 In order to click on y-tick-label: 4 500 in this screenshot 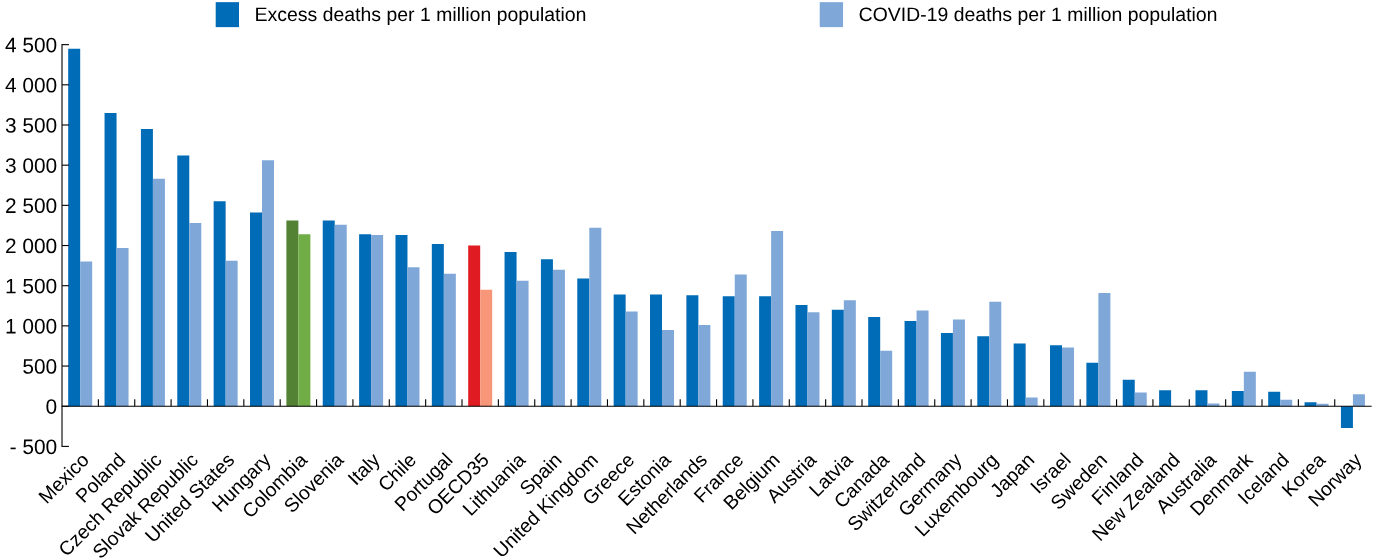, I will do `click(31, 45)`.